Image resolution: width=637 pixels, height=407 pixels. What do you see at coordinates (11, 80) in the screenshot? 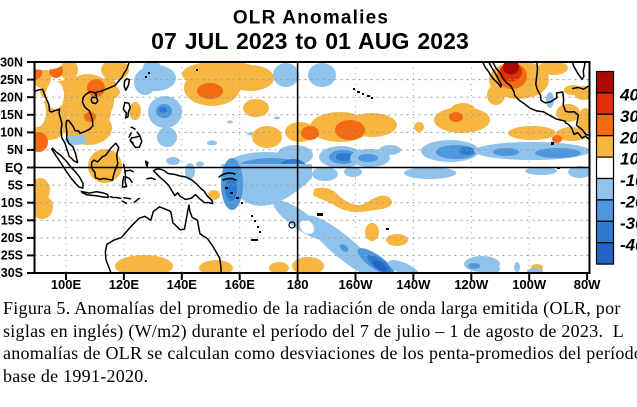
I see `svg-text: 25N` at bounding box center [11, 80].